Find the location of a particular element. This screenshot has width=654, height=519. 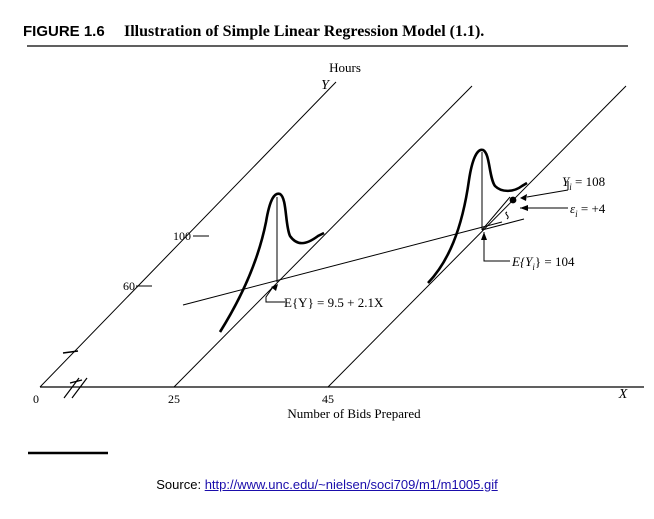

expected-segment is located at coordinates (503, 224).